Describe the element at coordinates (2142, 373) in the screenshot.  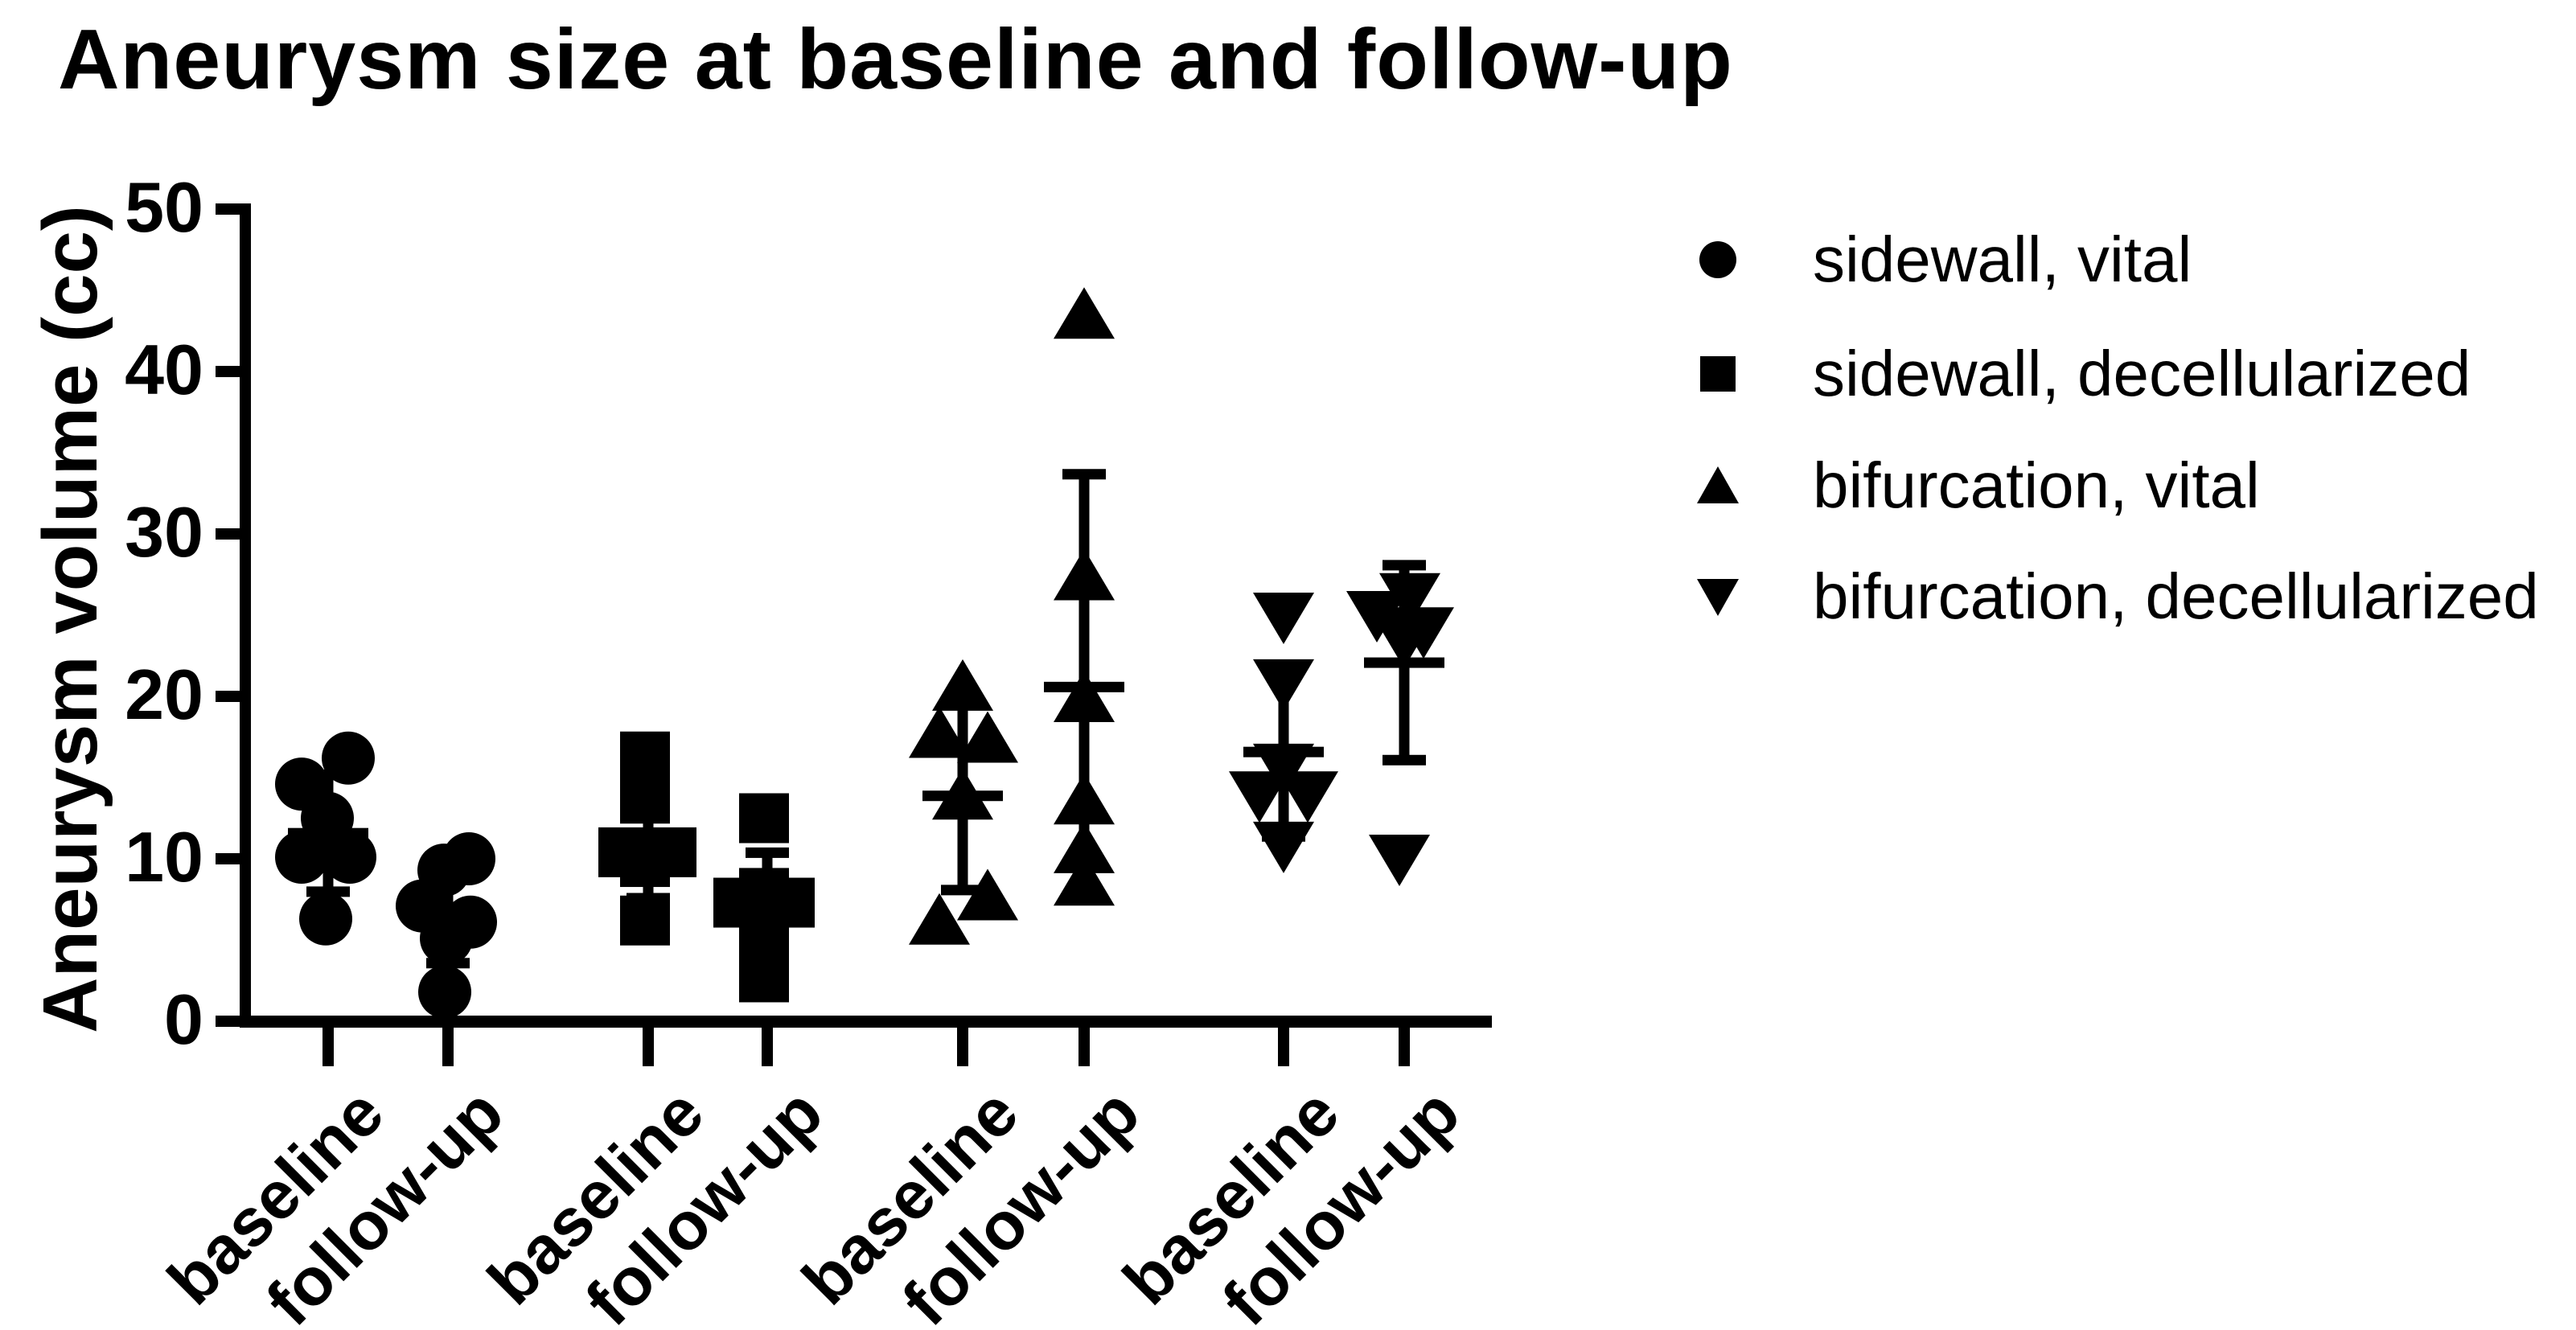
I see `legend-label: sidewall, decellularized` at that location.